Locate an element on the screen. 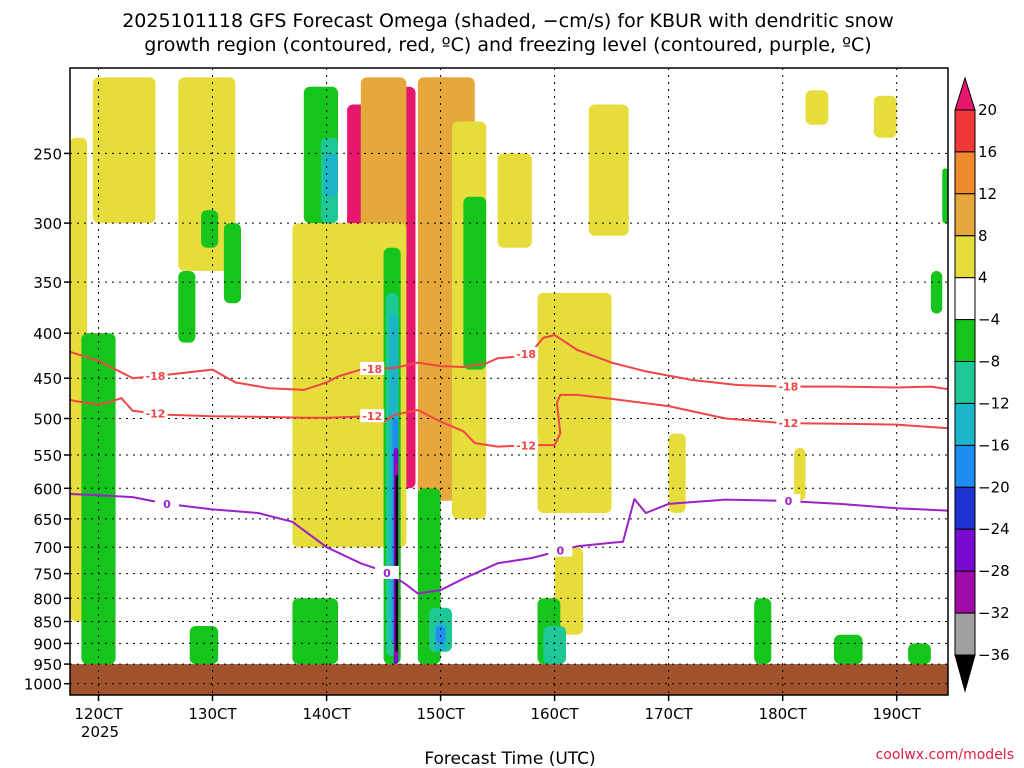 This screenshot has width=1024, height=768. colorbar-label: −12 is located at coordinates (994, 404).